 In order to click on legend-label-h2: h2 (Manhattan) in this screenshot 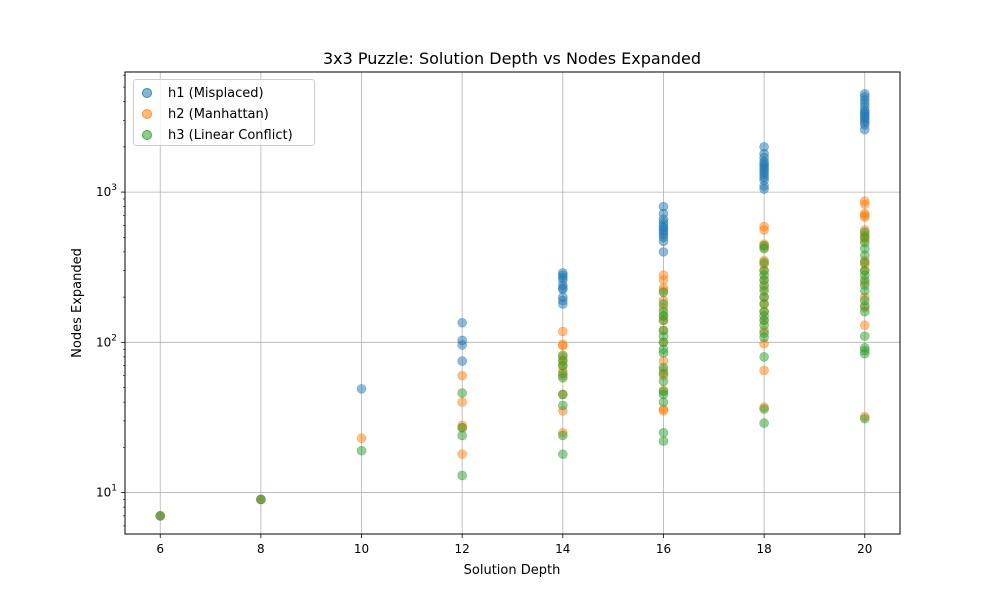, I will do `click(218, 114)`.